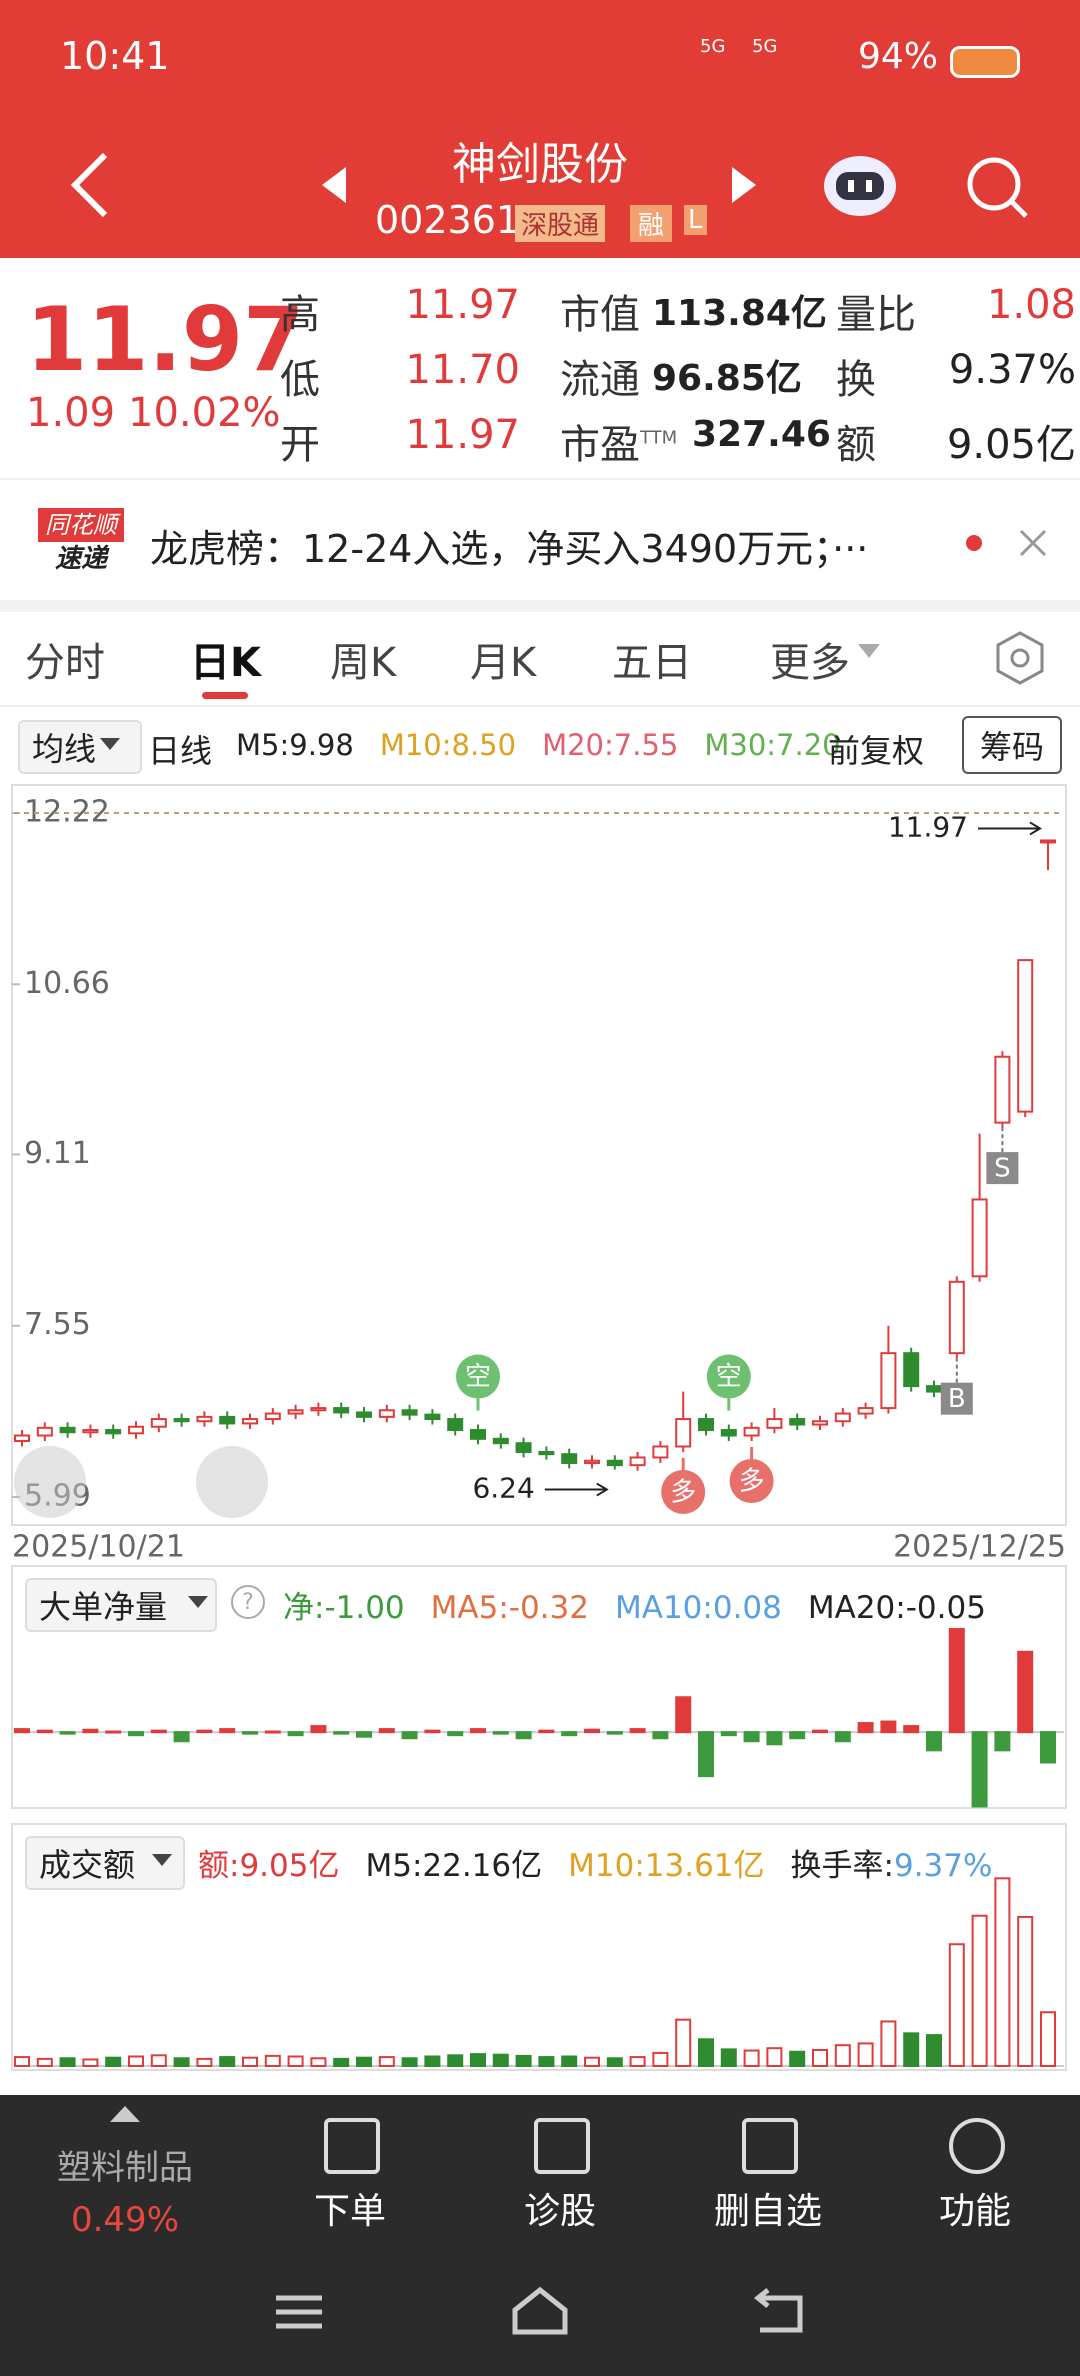 This screenshot has width=1080, height=2376. I want to click on robot-icon, so click(860, 185).